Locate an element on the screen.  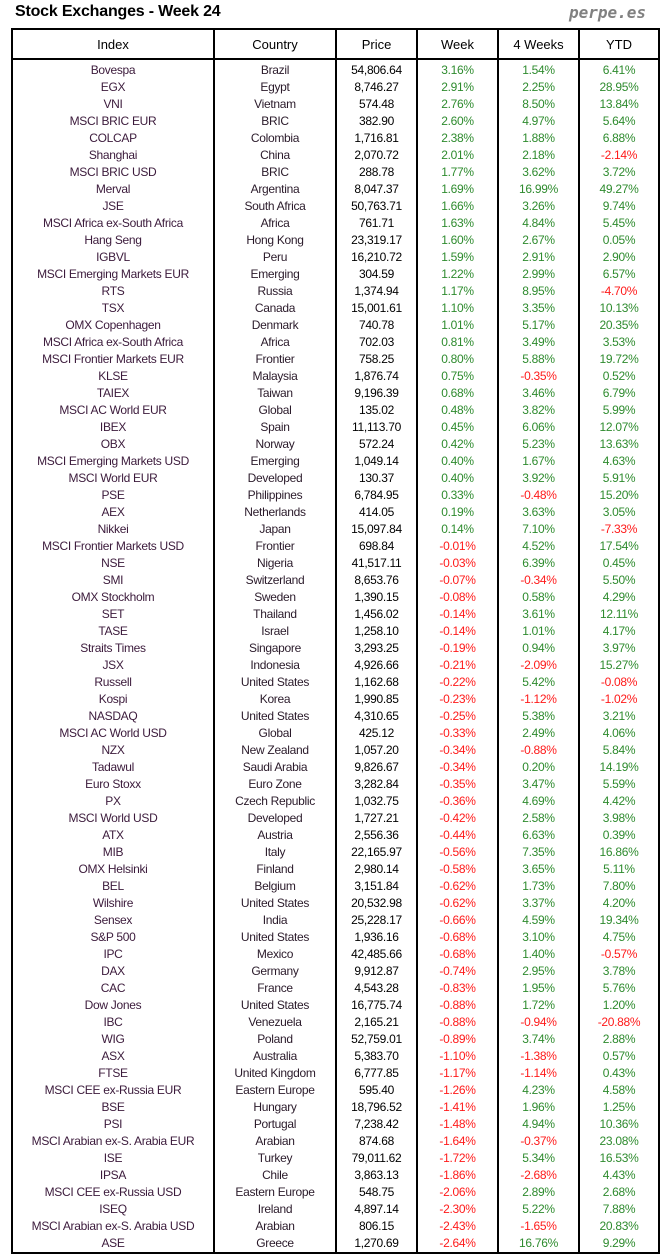
table-row: MSCI BRIC EUR BRIC 382.90 2.60% 4.97% 5.64% is located at coordinates (335, 121).